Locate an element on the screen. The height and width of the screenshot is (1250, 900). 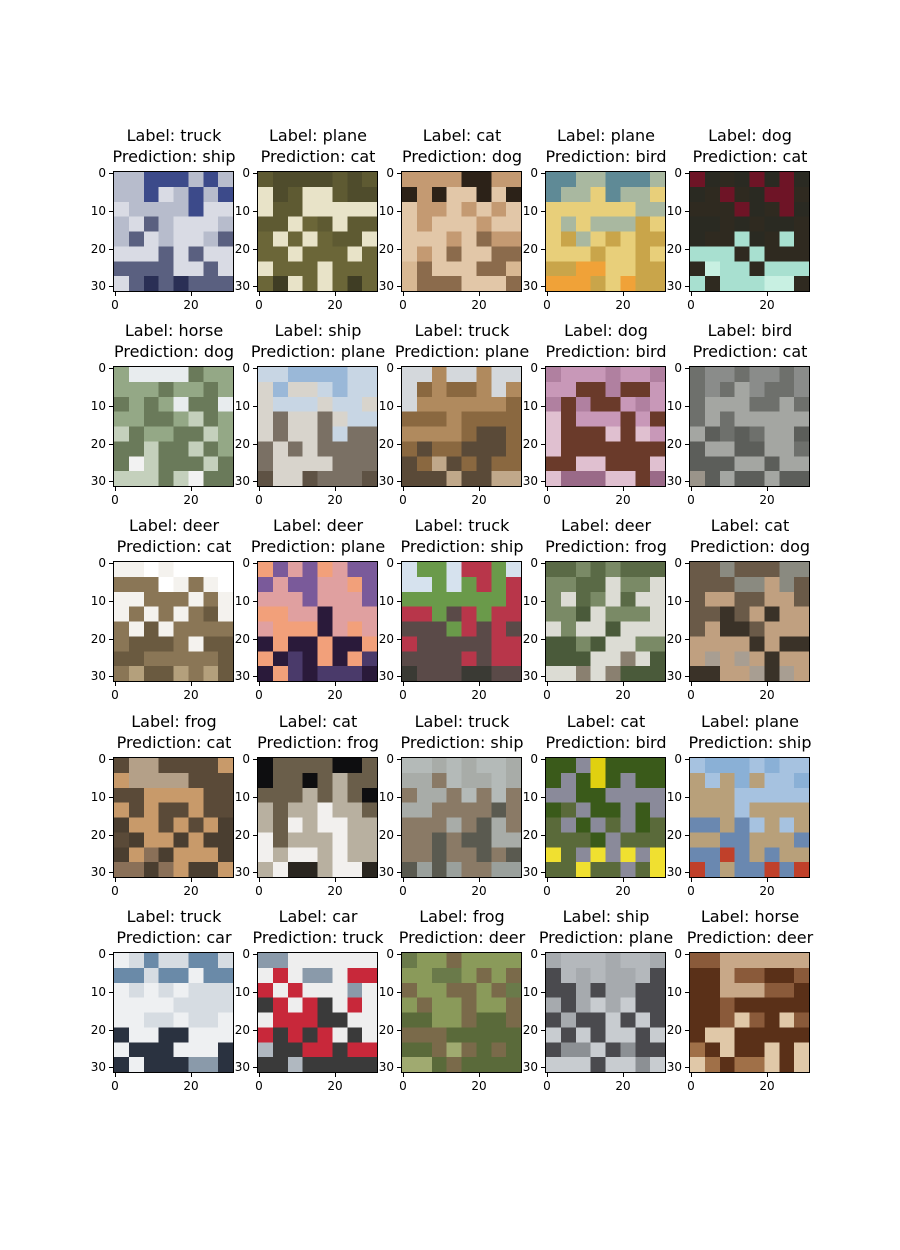
panel-prediction-title: Prediction: dog is located at coordinates (174, 351).